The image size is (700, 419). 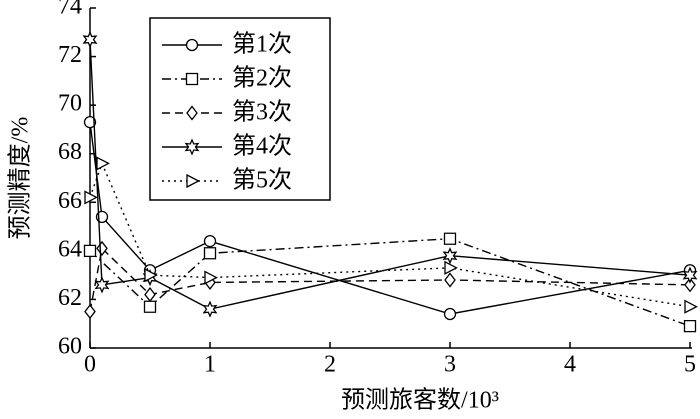 What do you see at coordinates (450, 365) in the screenshot?
I see `x-tick-label: 3` at bounding box center [450, 365].